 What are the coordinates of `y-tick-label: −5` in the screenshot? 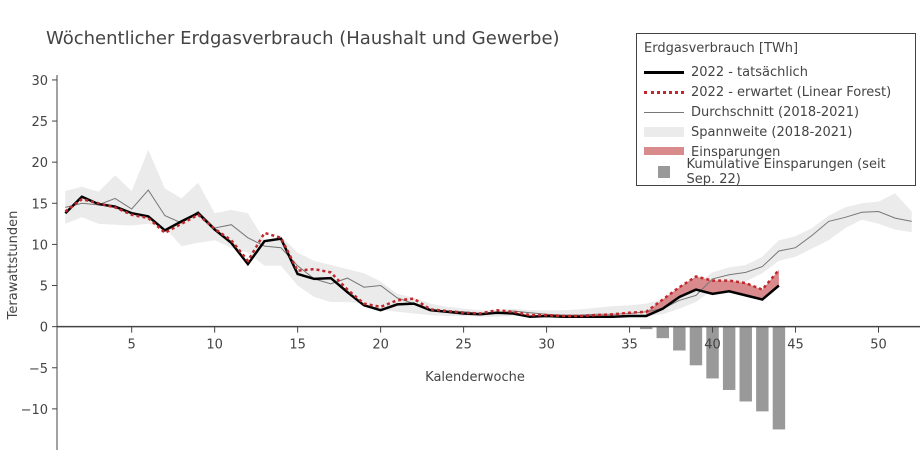 It's located at (38, 369).